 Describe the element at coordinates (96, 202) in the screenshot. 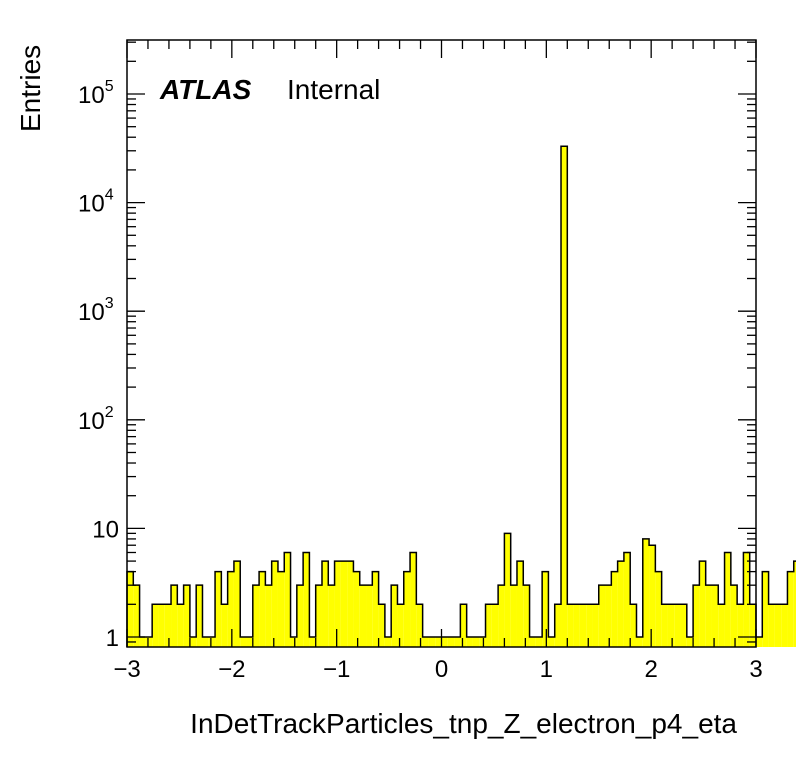

I see `y-tick-label: 10⁴` at that location.